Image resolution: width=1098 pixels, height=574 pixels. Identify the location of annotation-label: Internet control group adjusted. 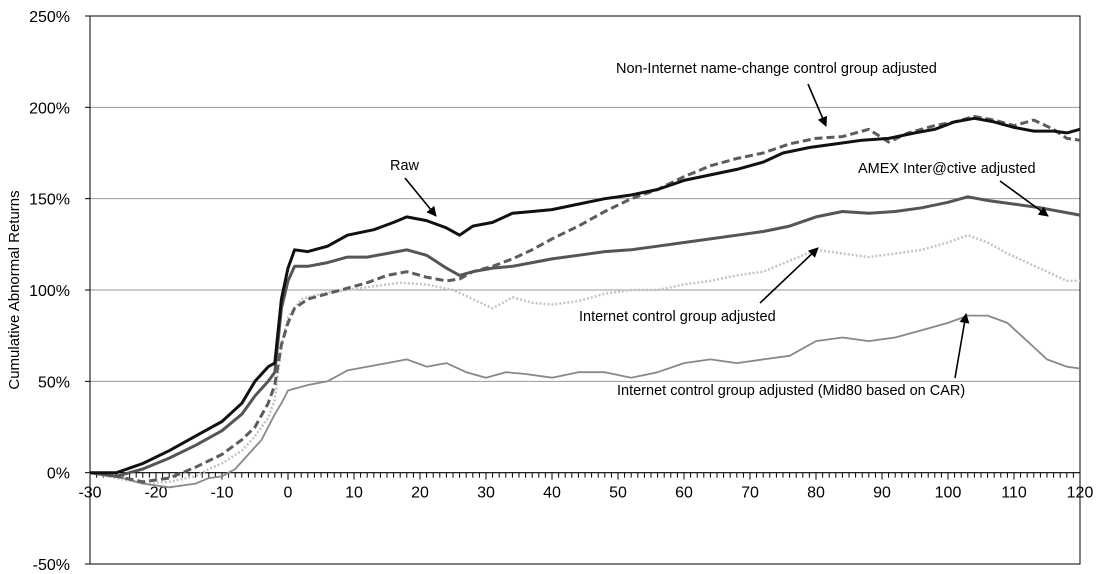
(677, 317).